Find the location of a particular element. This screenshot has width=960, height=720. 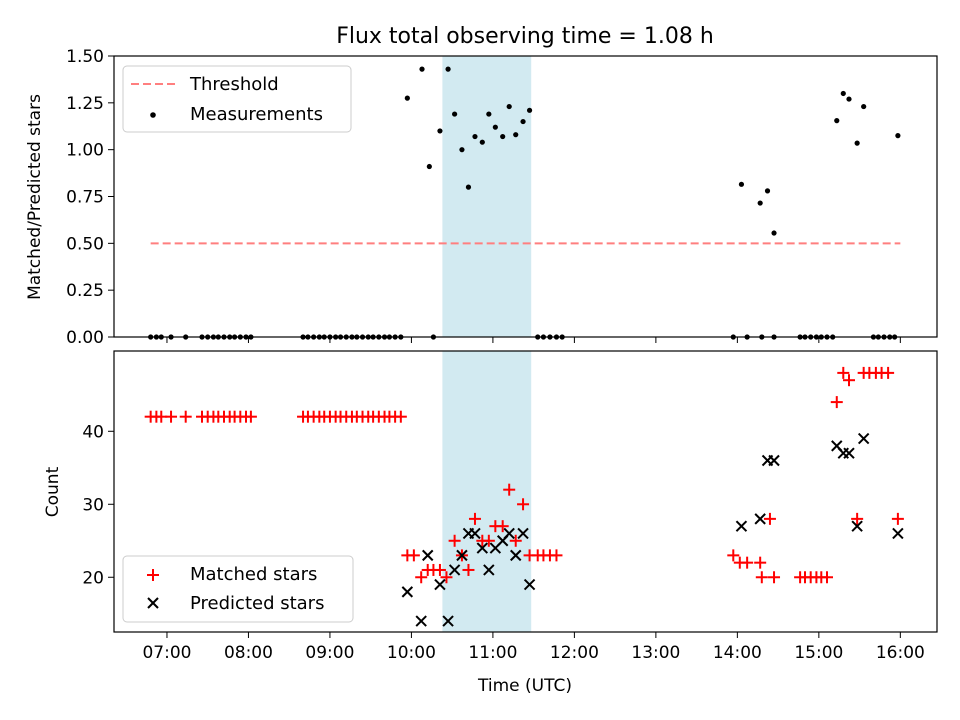

x-axis-label: Time (UTC) is located at coordinates (524, 686).